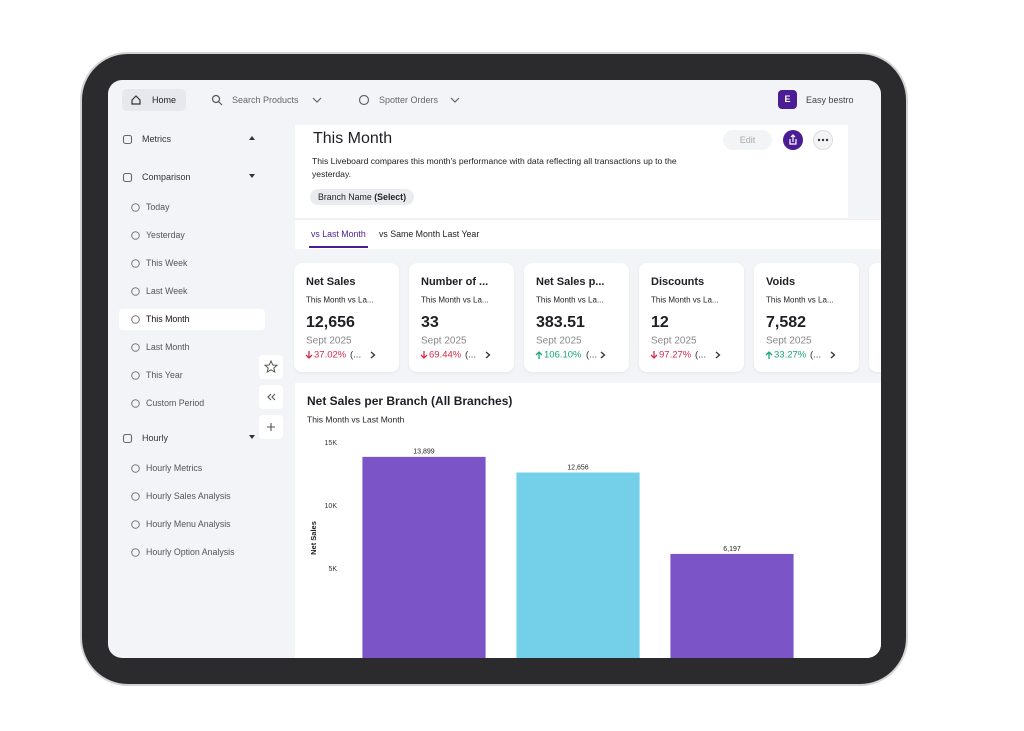 The image size is (1024, 731). I want to click on kpi-value: 383.51, so click(560, 322).